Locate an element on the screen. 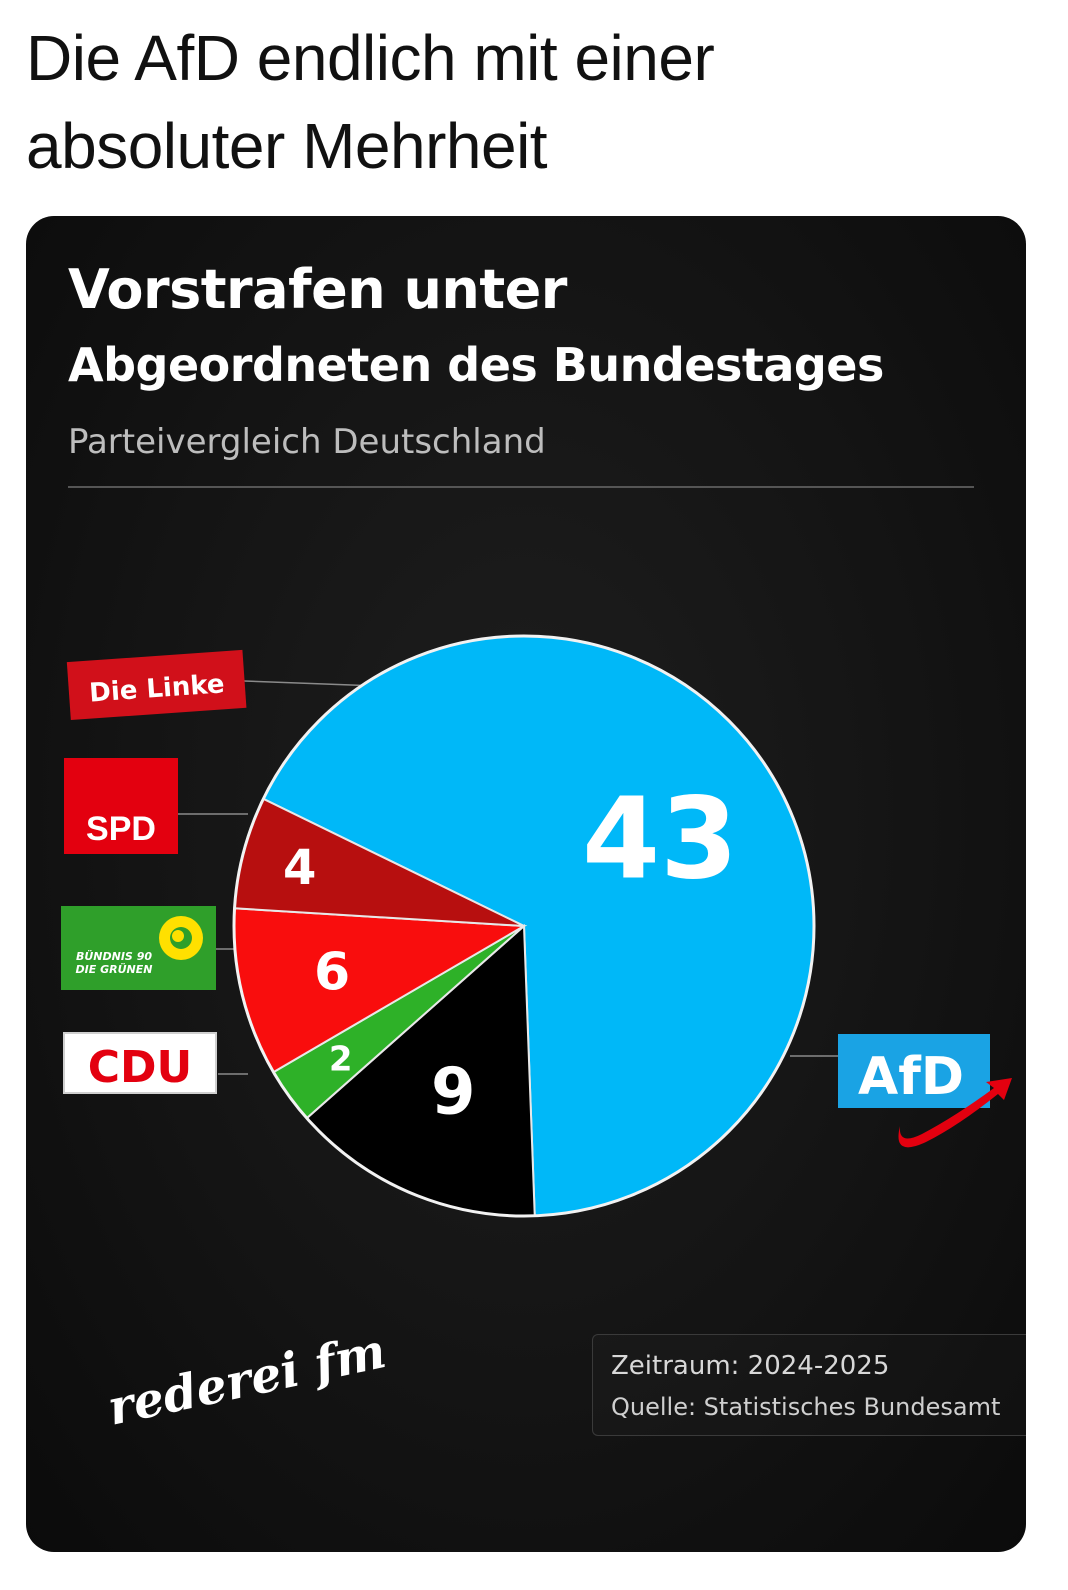  afd-swoosh-icon is located at coordinates (955, 1113).